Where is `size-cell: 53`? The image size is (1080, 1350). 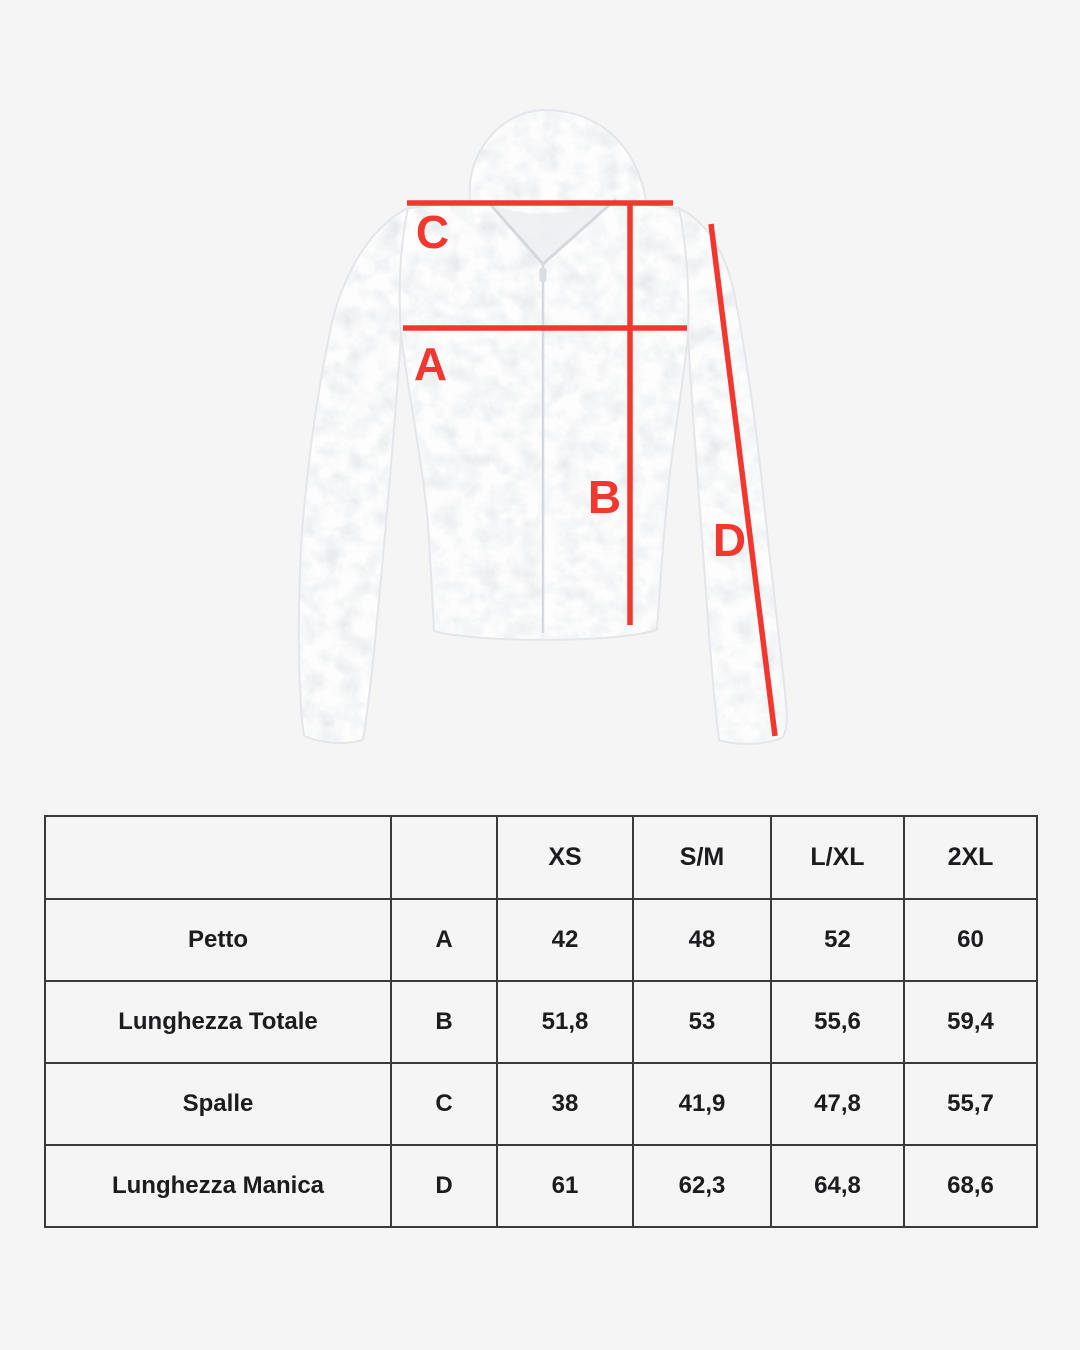 size-cell: 53 is located at coordinates (702, 1022).